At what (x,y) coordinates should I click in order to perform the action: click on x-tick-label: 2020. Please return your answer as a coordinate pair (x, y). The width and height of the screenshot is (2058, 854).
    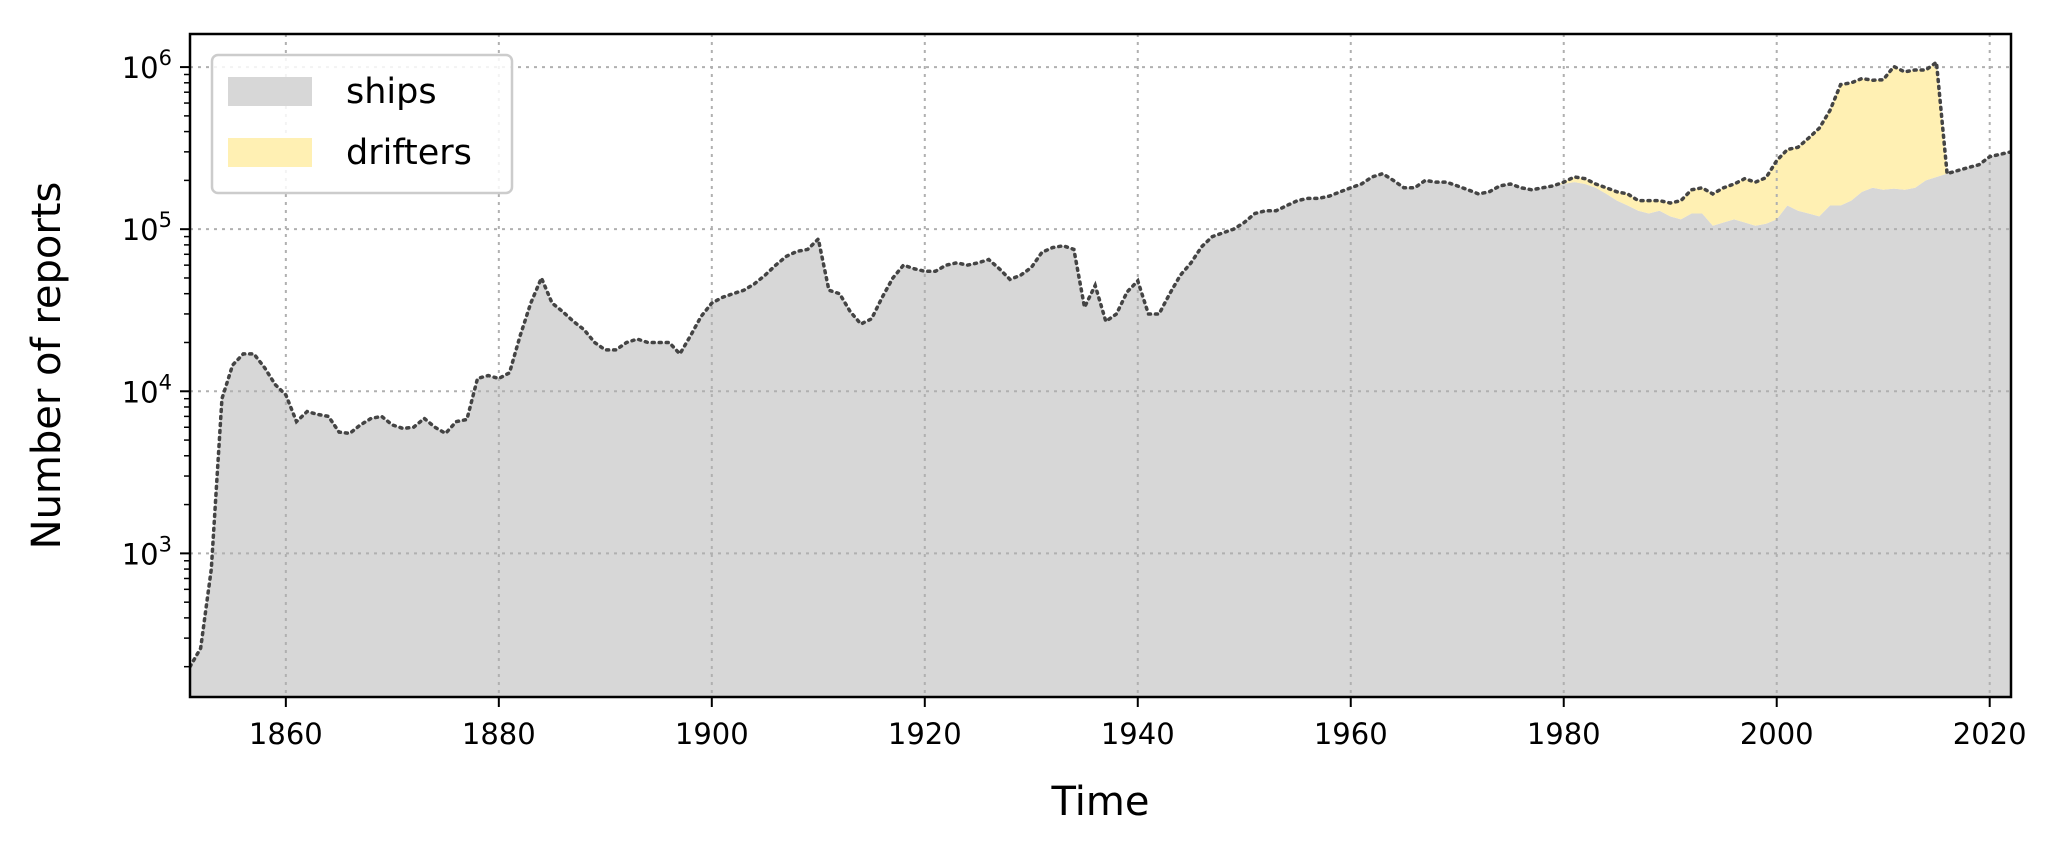
    Looking at the image, I should click on (1990, 734).